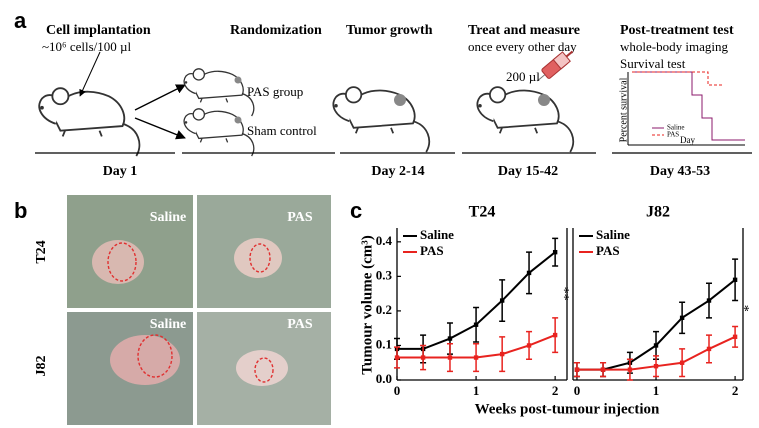 The image size is (759, 428). Describe the element at coordinates (20, 20) in the screenshot. I see `panel-label: a` at that location.